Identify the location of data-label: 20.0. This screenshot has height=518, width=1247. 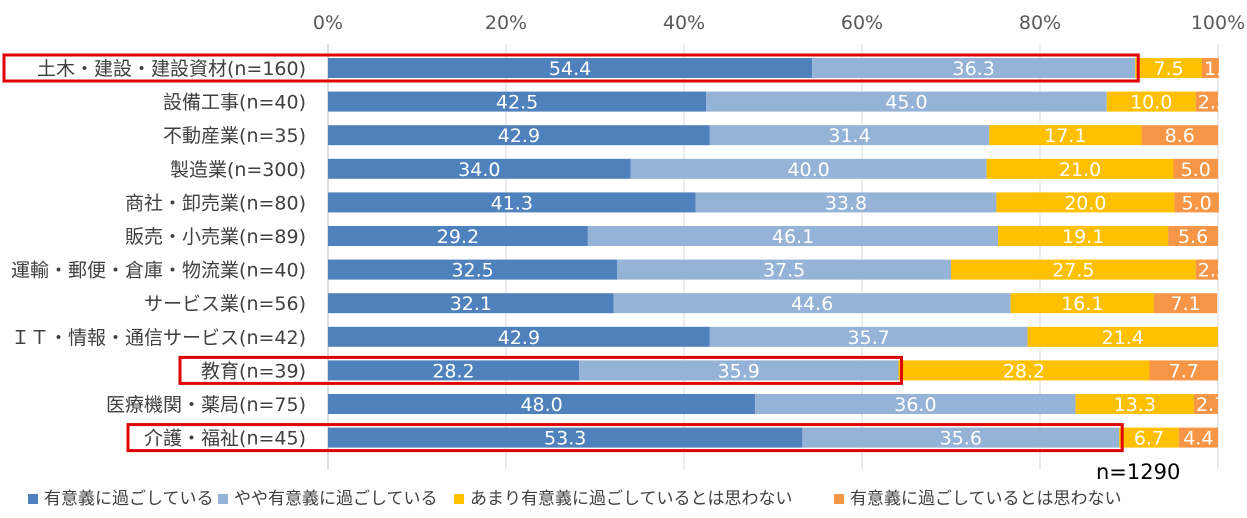
(1085, 203).